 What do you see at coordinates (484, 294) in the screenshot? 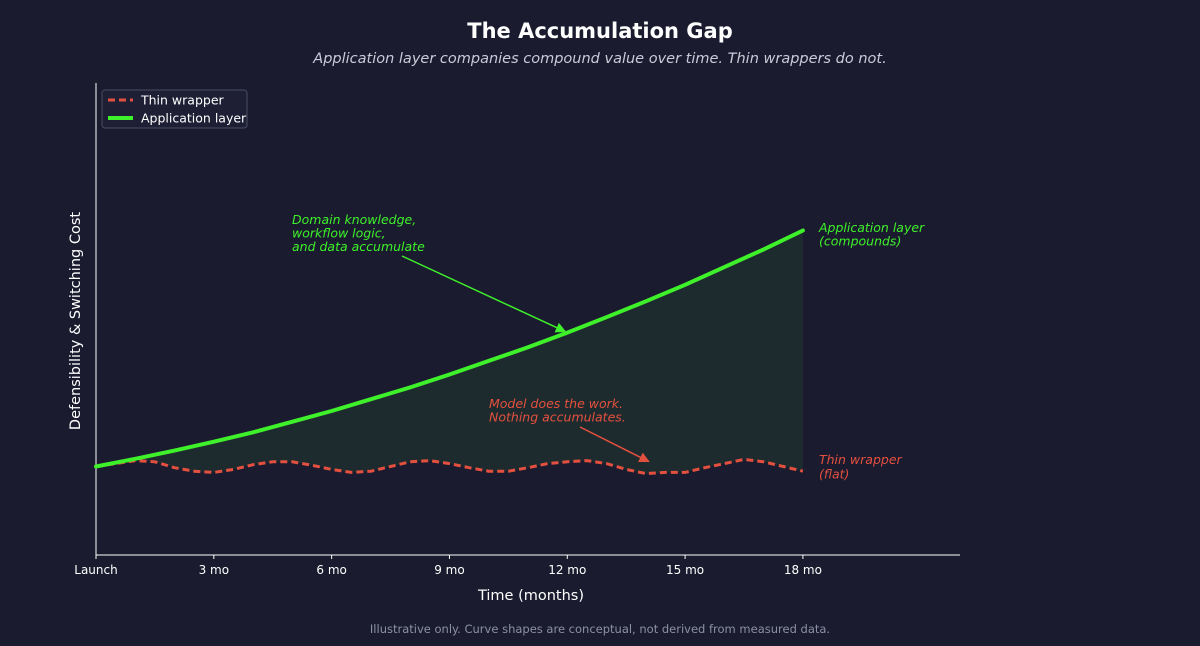
I see `annotation-arrow-green` at bounding box center [484, 294].